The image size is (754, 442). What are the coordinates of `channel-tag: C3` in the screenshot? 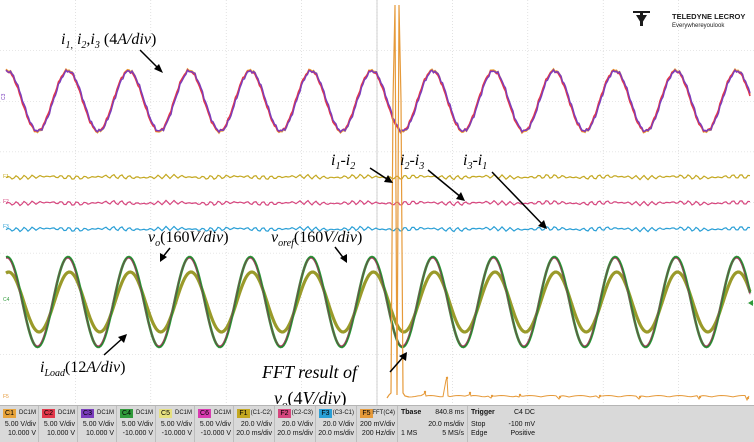 It's located at (87, 413).